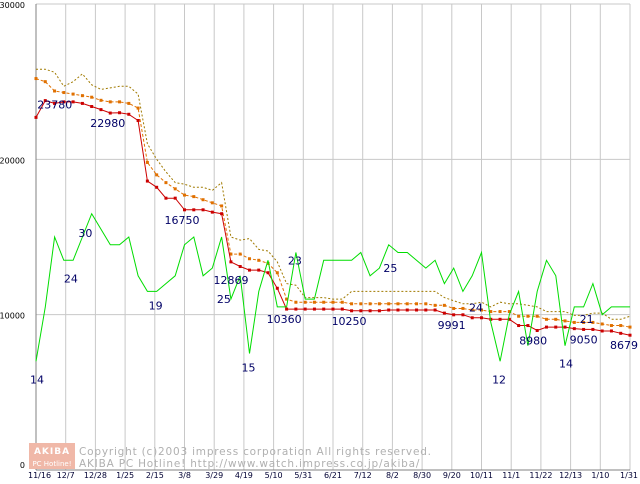  What do you see at coordinates (214, 475) in the screenshot?
I see `x-tick-label: 3/29` at bounding box center [214, 475].